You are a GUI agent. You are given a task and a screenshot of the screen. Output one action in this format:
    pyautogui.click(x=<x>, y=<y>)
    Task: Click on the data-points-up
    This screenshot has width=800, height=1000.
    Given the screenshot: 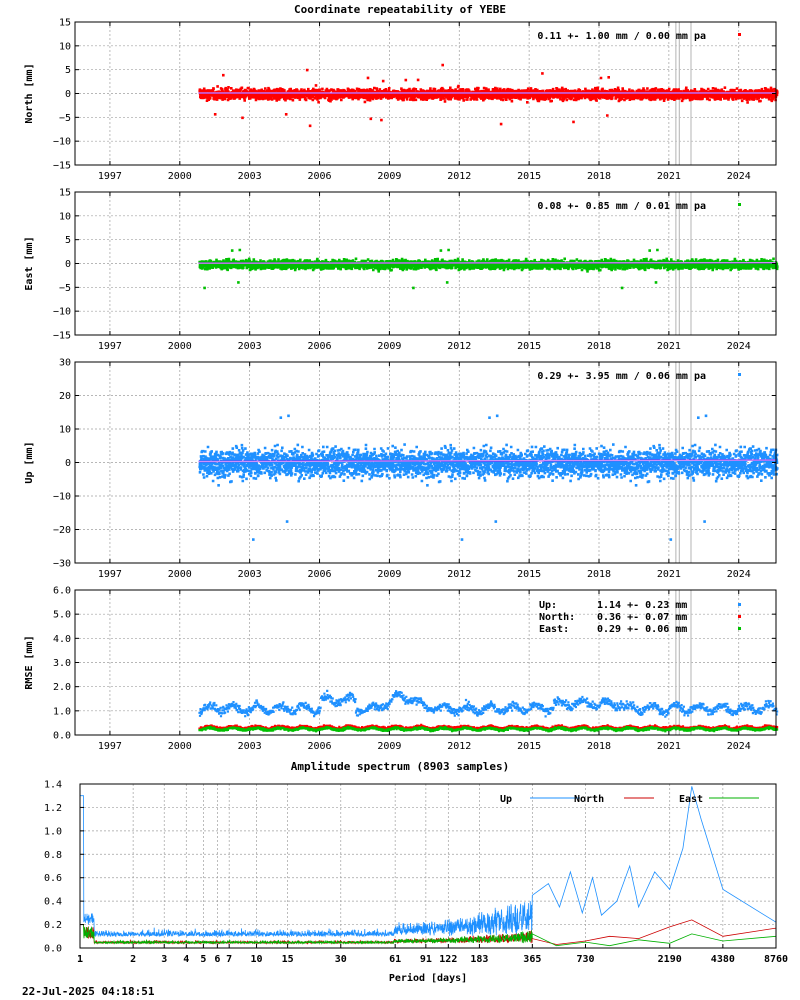 What is the action you would take?
    pyautogui.click(x=488, y=703)
    